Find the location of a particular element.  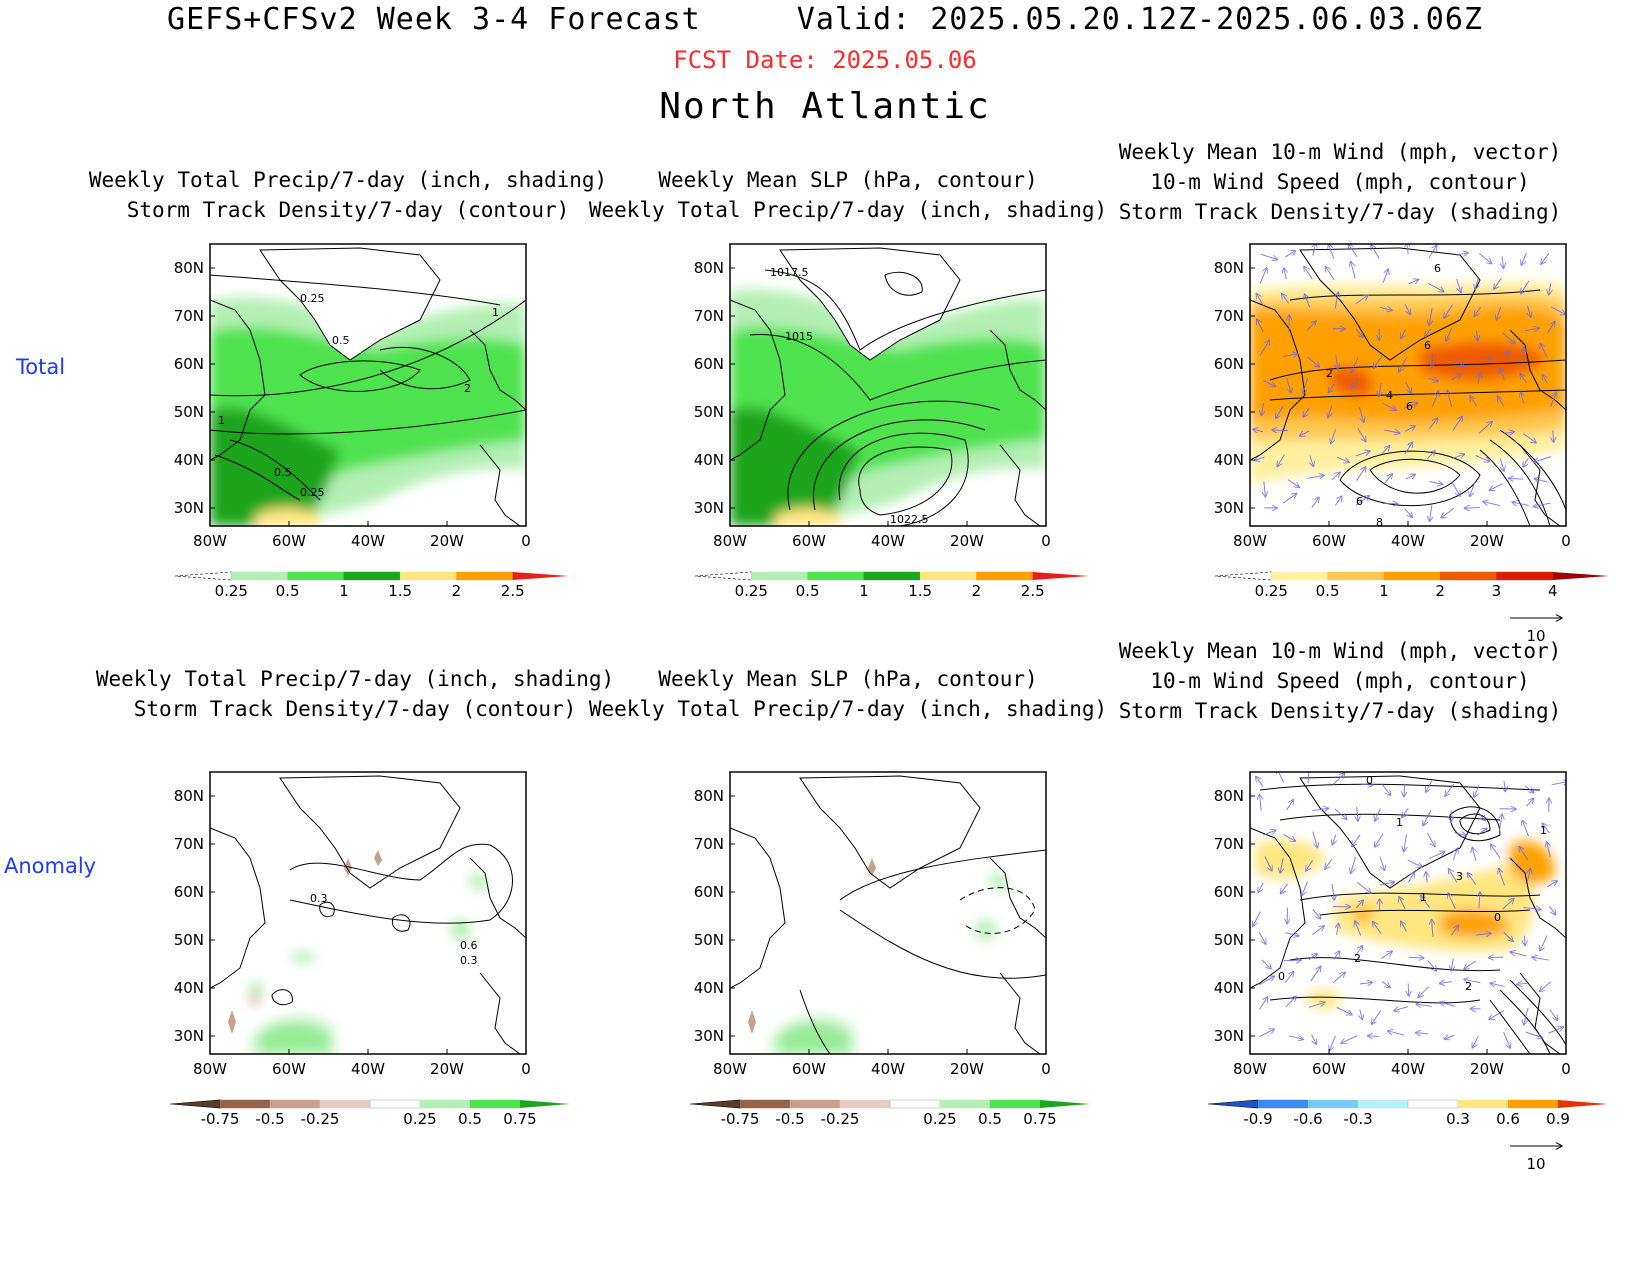

svg-text: 3 is located at coordinates (1459, 876).